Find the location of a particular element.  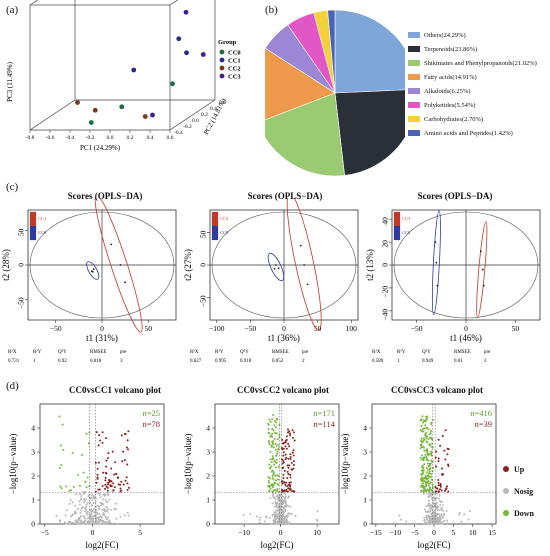

y-axis-label: PC3 (11.49%) is located at coordinates (10, 81).